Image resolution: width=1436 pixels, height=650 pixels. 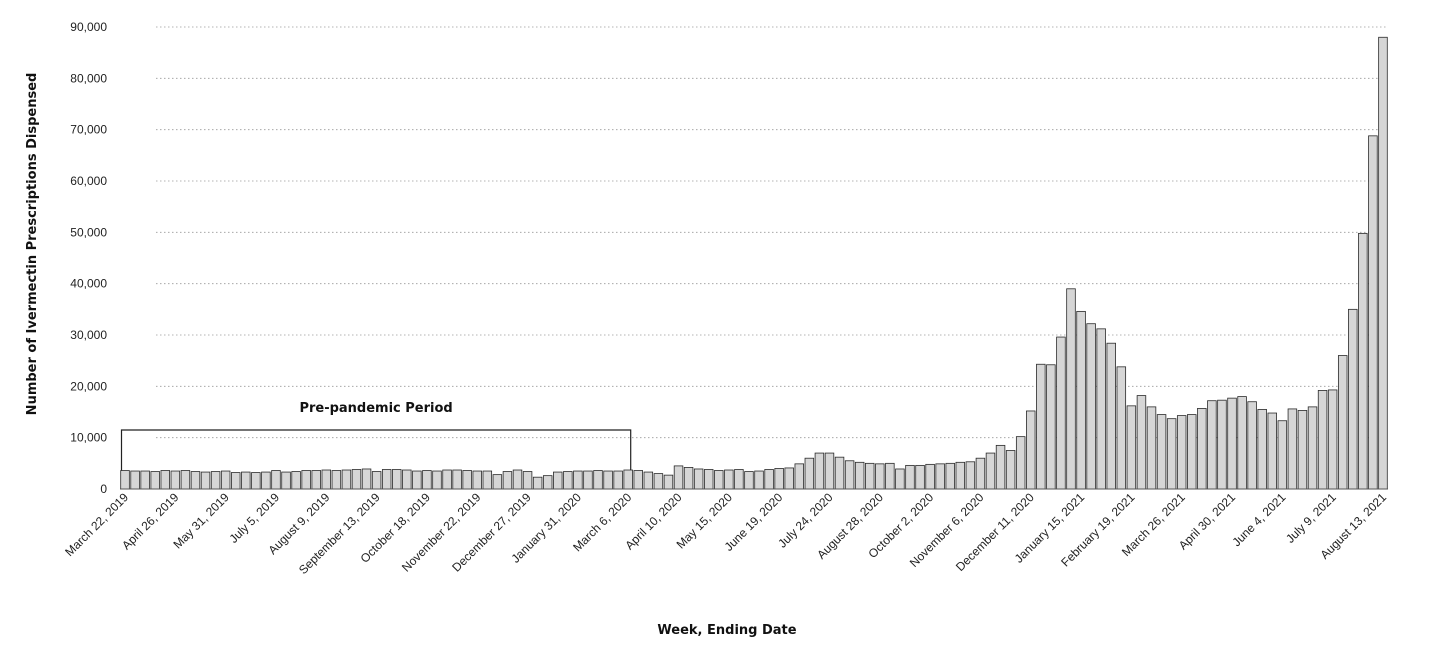 I want to click on pre-pandemic-annotation: Pre-pandemic Period, so click(x=376, y=436).